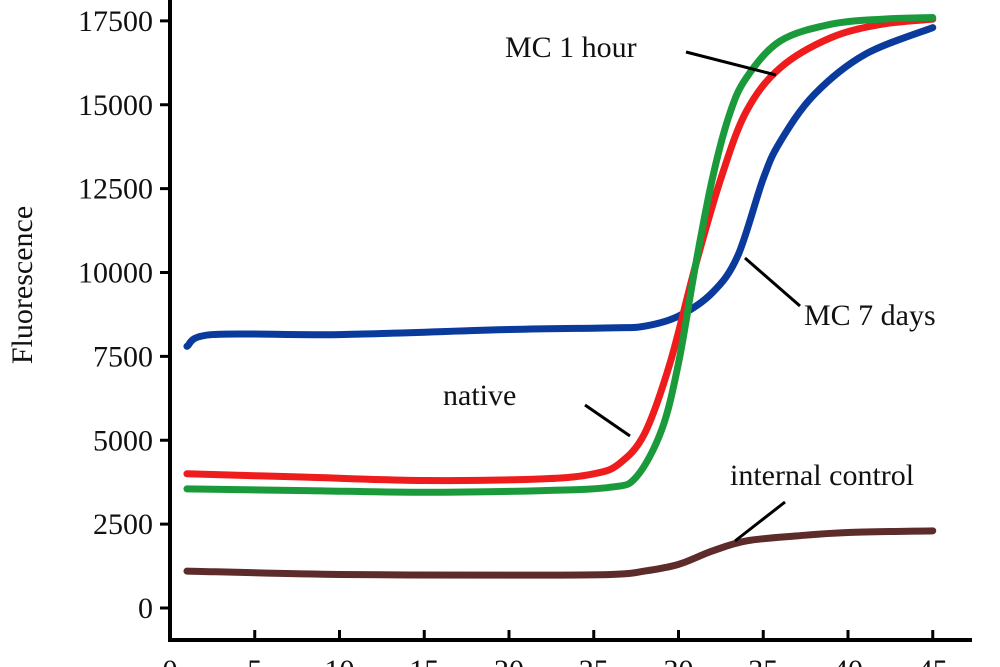 This screenshot has width=1000, height=667. Describe the element at coordinates (560, 553) in the screenshot. I see `series-line-internal-control` at that location.